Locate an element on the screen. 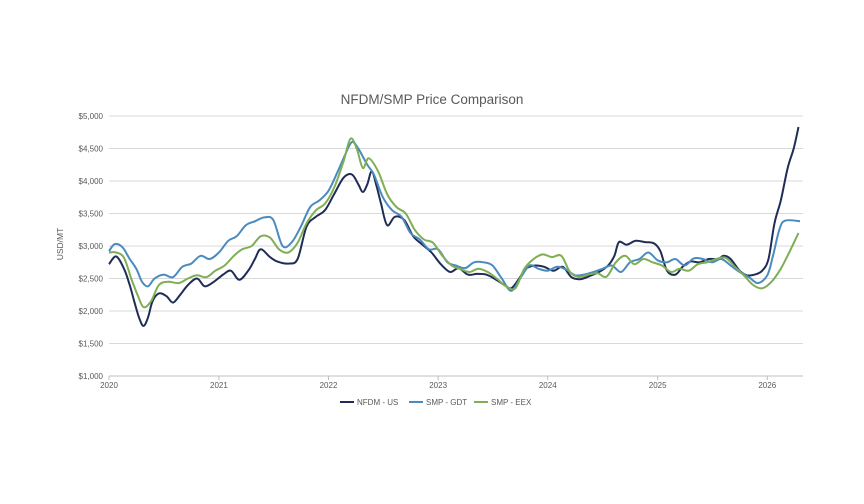 This screenshot has height=504, width=864. x-tick-label: 2020 is located at coordinates (109, 385).